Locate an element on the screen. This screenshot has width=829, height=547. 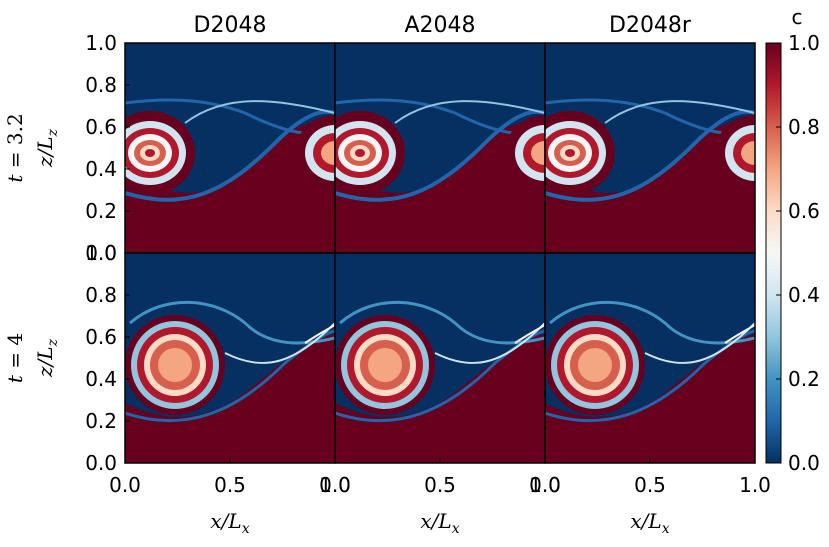
x-tick-label-c3: 0.0 is located at coordinates (545, 485).